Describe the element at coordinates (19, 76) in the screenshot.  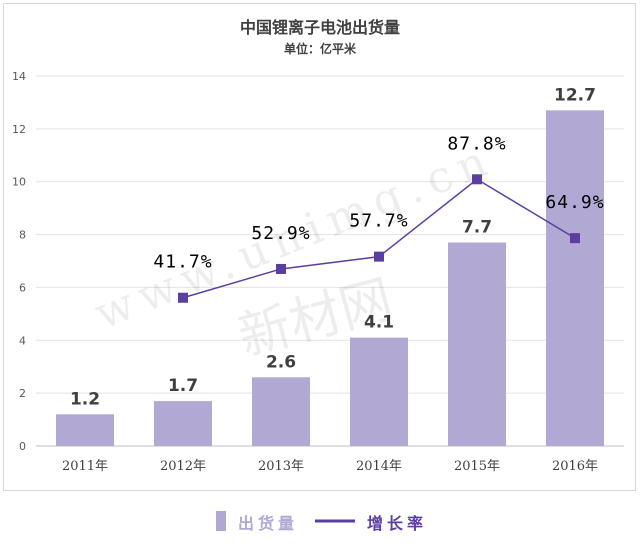
I see `y-tick-label: 14` at that location.